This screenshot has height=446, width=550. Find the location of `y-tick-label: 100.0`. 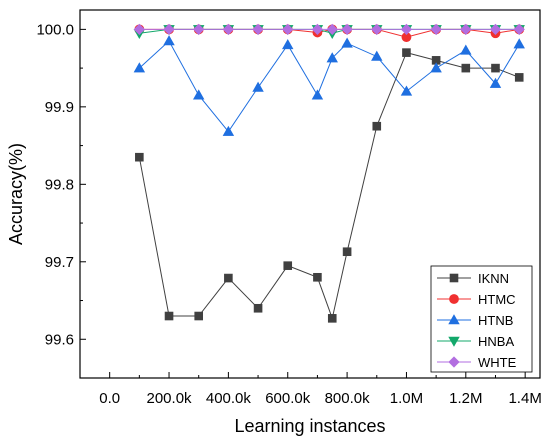

y-tick-label: 100.0 is located at coordinates (55, 29).